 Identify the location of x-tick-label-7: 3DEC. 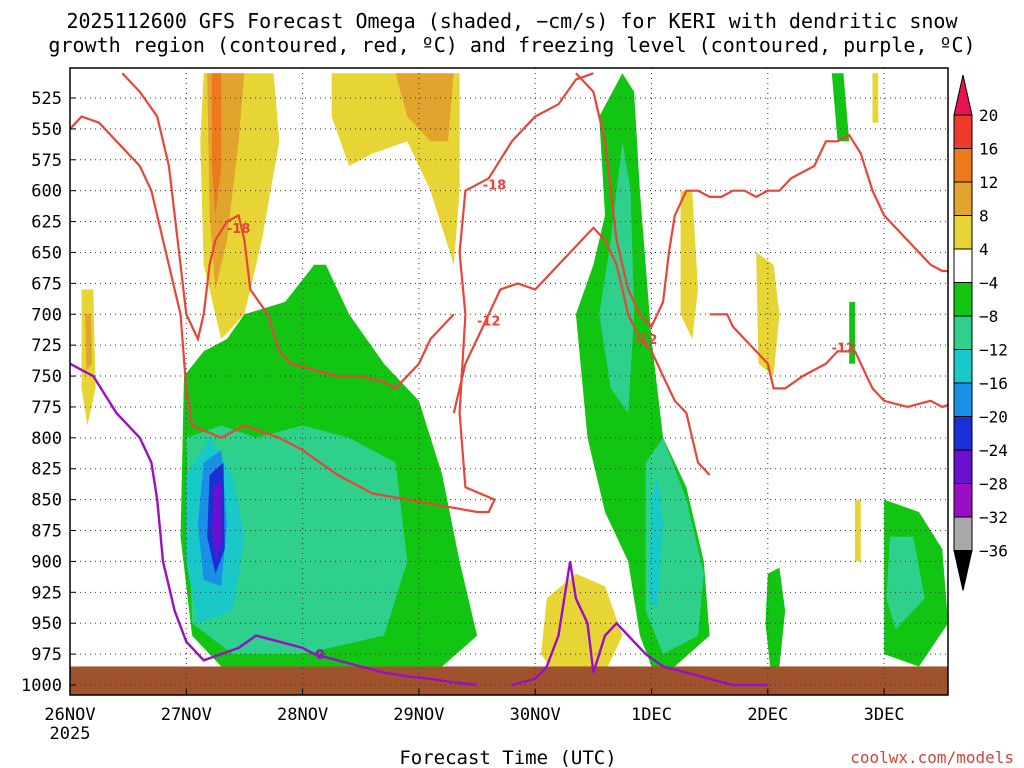
(884, 715).